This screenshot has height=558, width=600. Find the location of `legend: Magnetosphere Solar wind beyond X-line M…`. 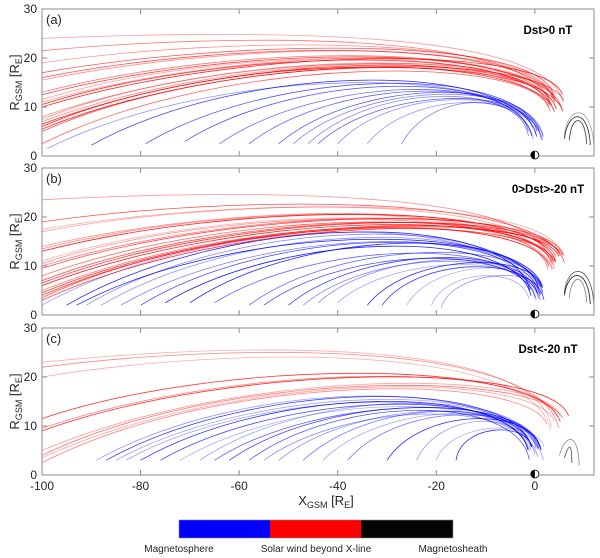

legend: Magnetosphere Solar wind beyond X-line M… is located at coordinates (315, 537).